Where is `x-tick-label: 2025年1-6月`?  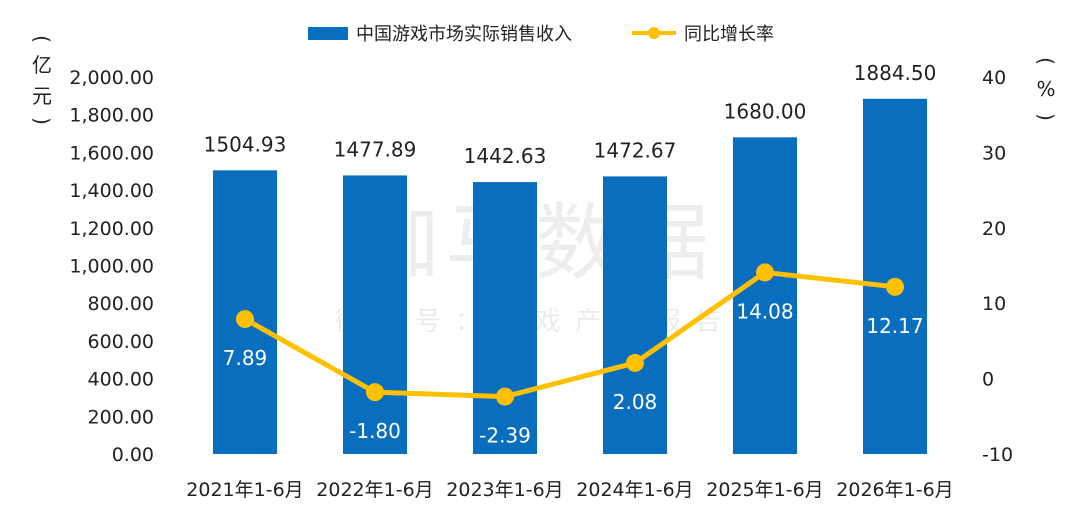 x-tick-label: 2025年1-6月 is located at coordinates (764, 490).